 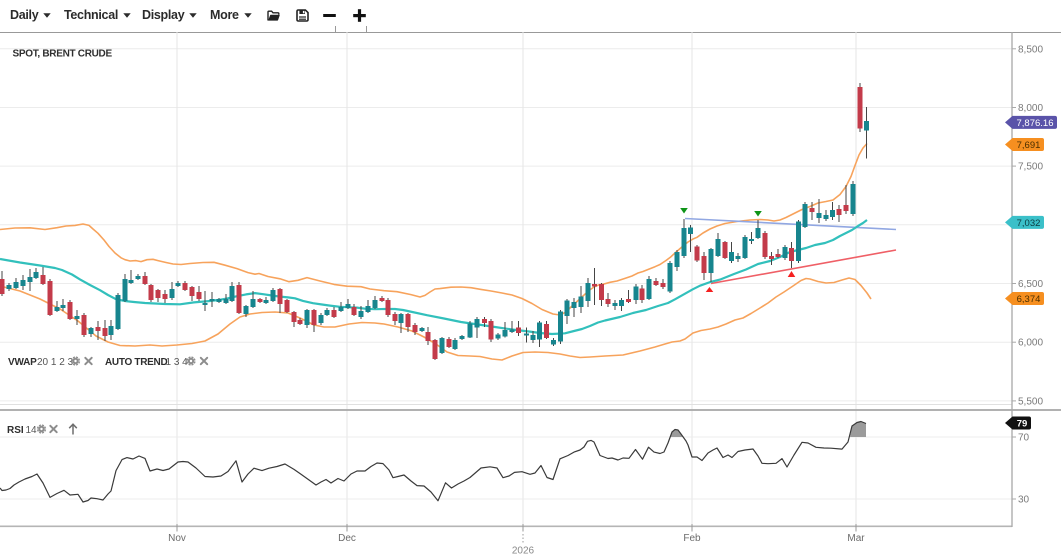 I want to click on svg-text: 2026, so click(x=523, y=550).